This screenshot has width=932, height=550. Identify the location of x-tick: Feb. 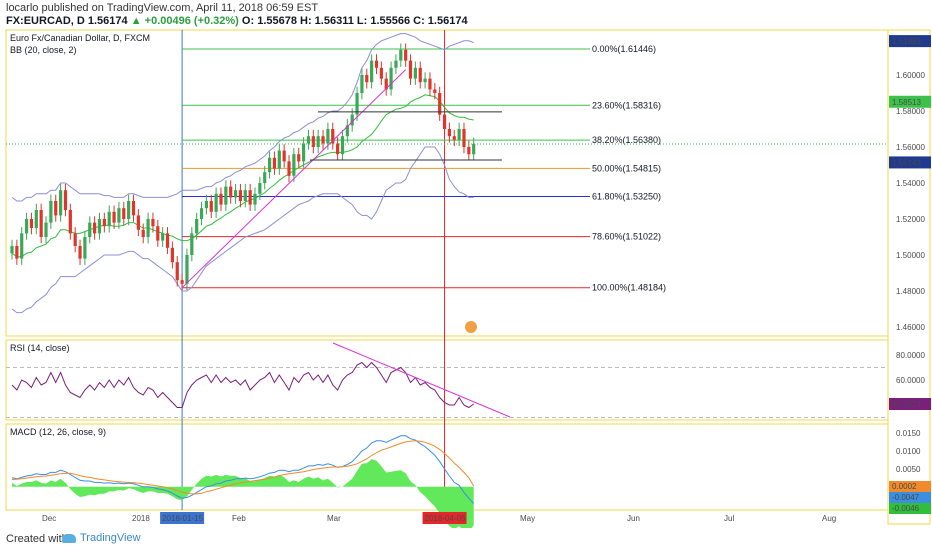
(239, 518).